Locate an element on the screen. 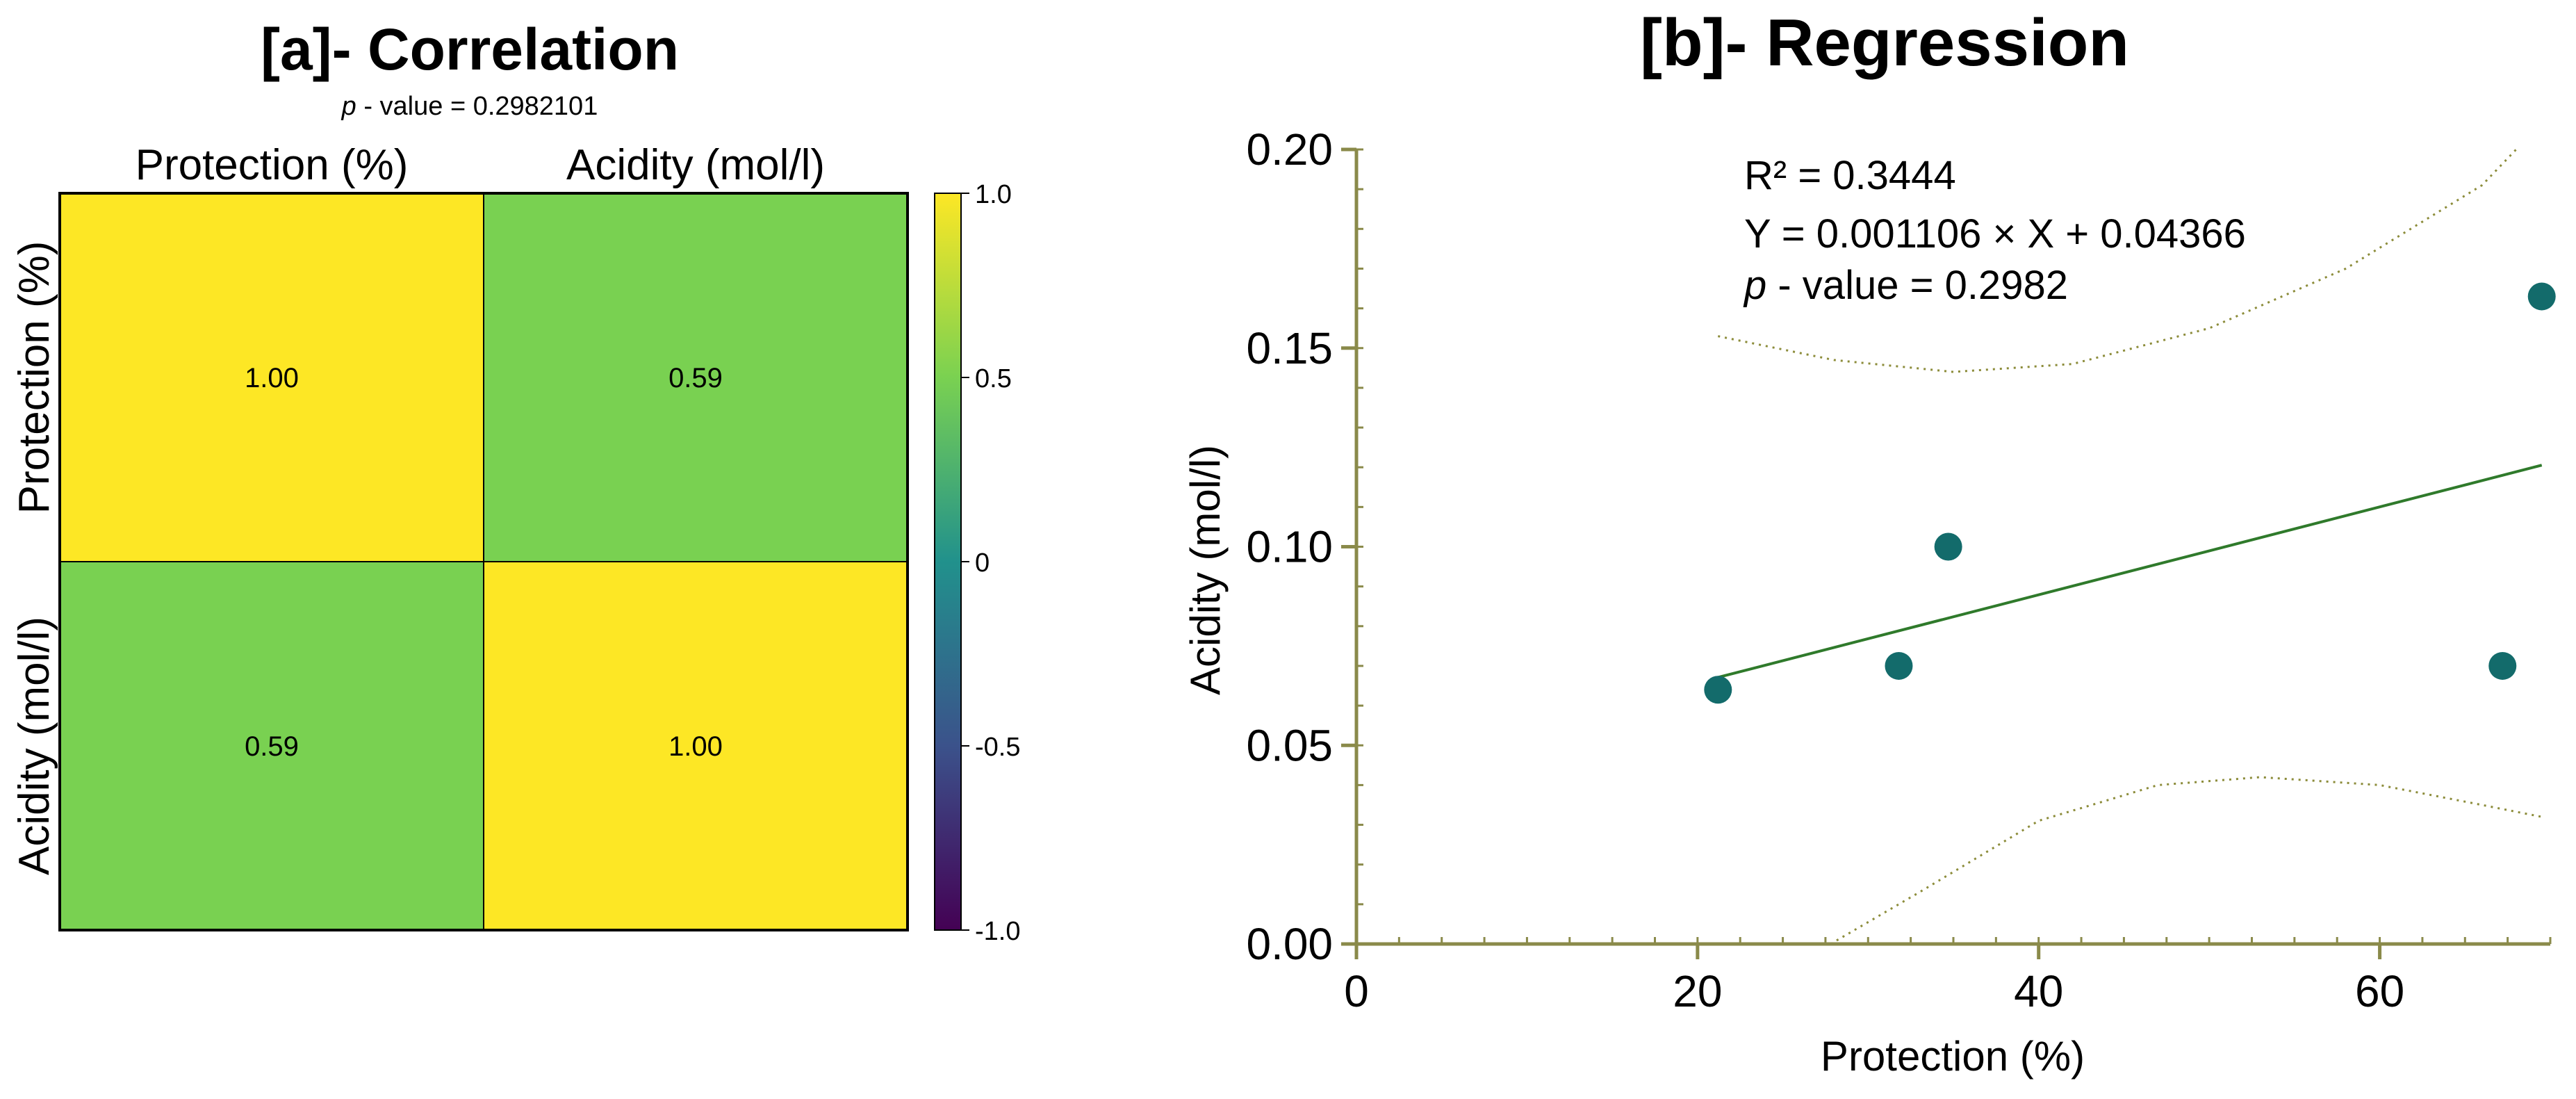 This screenshot has width=2576, height=1099. colorbar-tick-label-2: 0 is located at coordinates (982, 563).